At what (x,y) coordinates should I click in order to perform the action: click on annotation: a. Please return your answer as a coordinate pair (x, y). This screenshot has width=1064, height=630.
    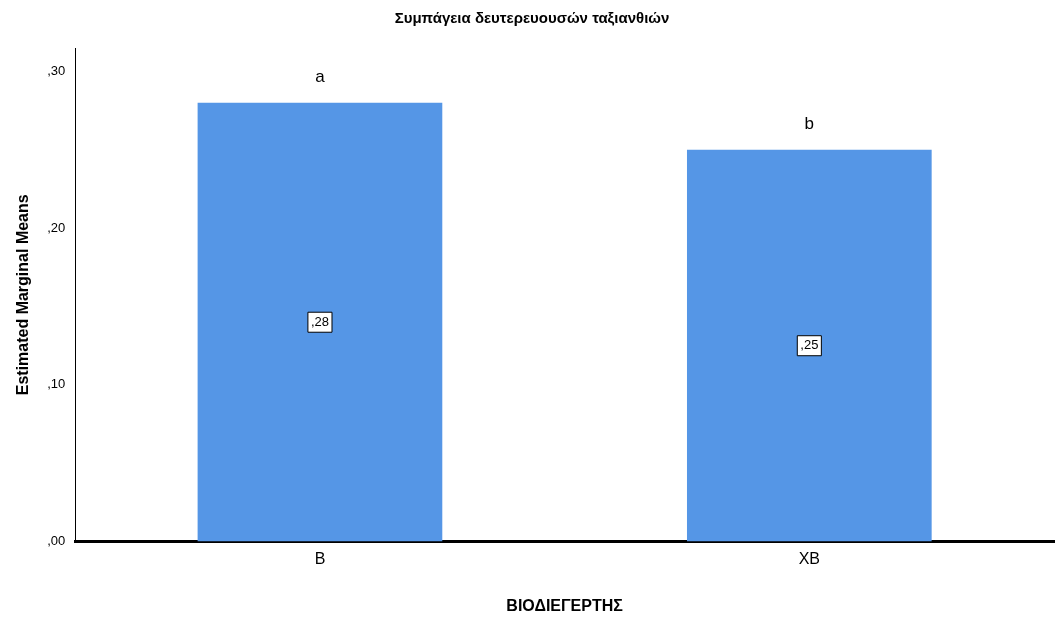
    Looking at the image, I should click on (320, 76).